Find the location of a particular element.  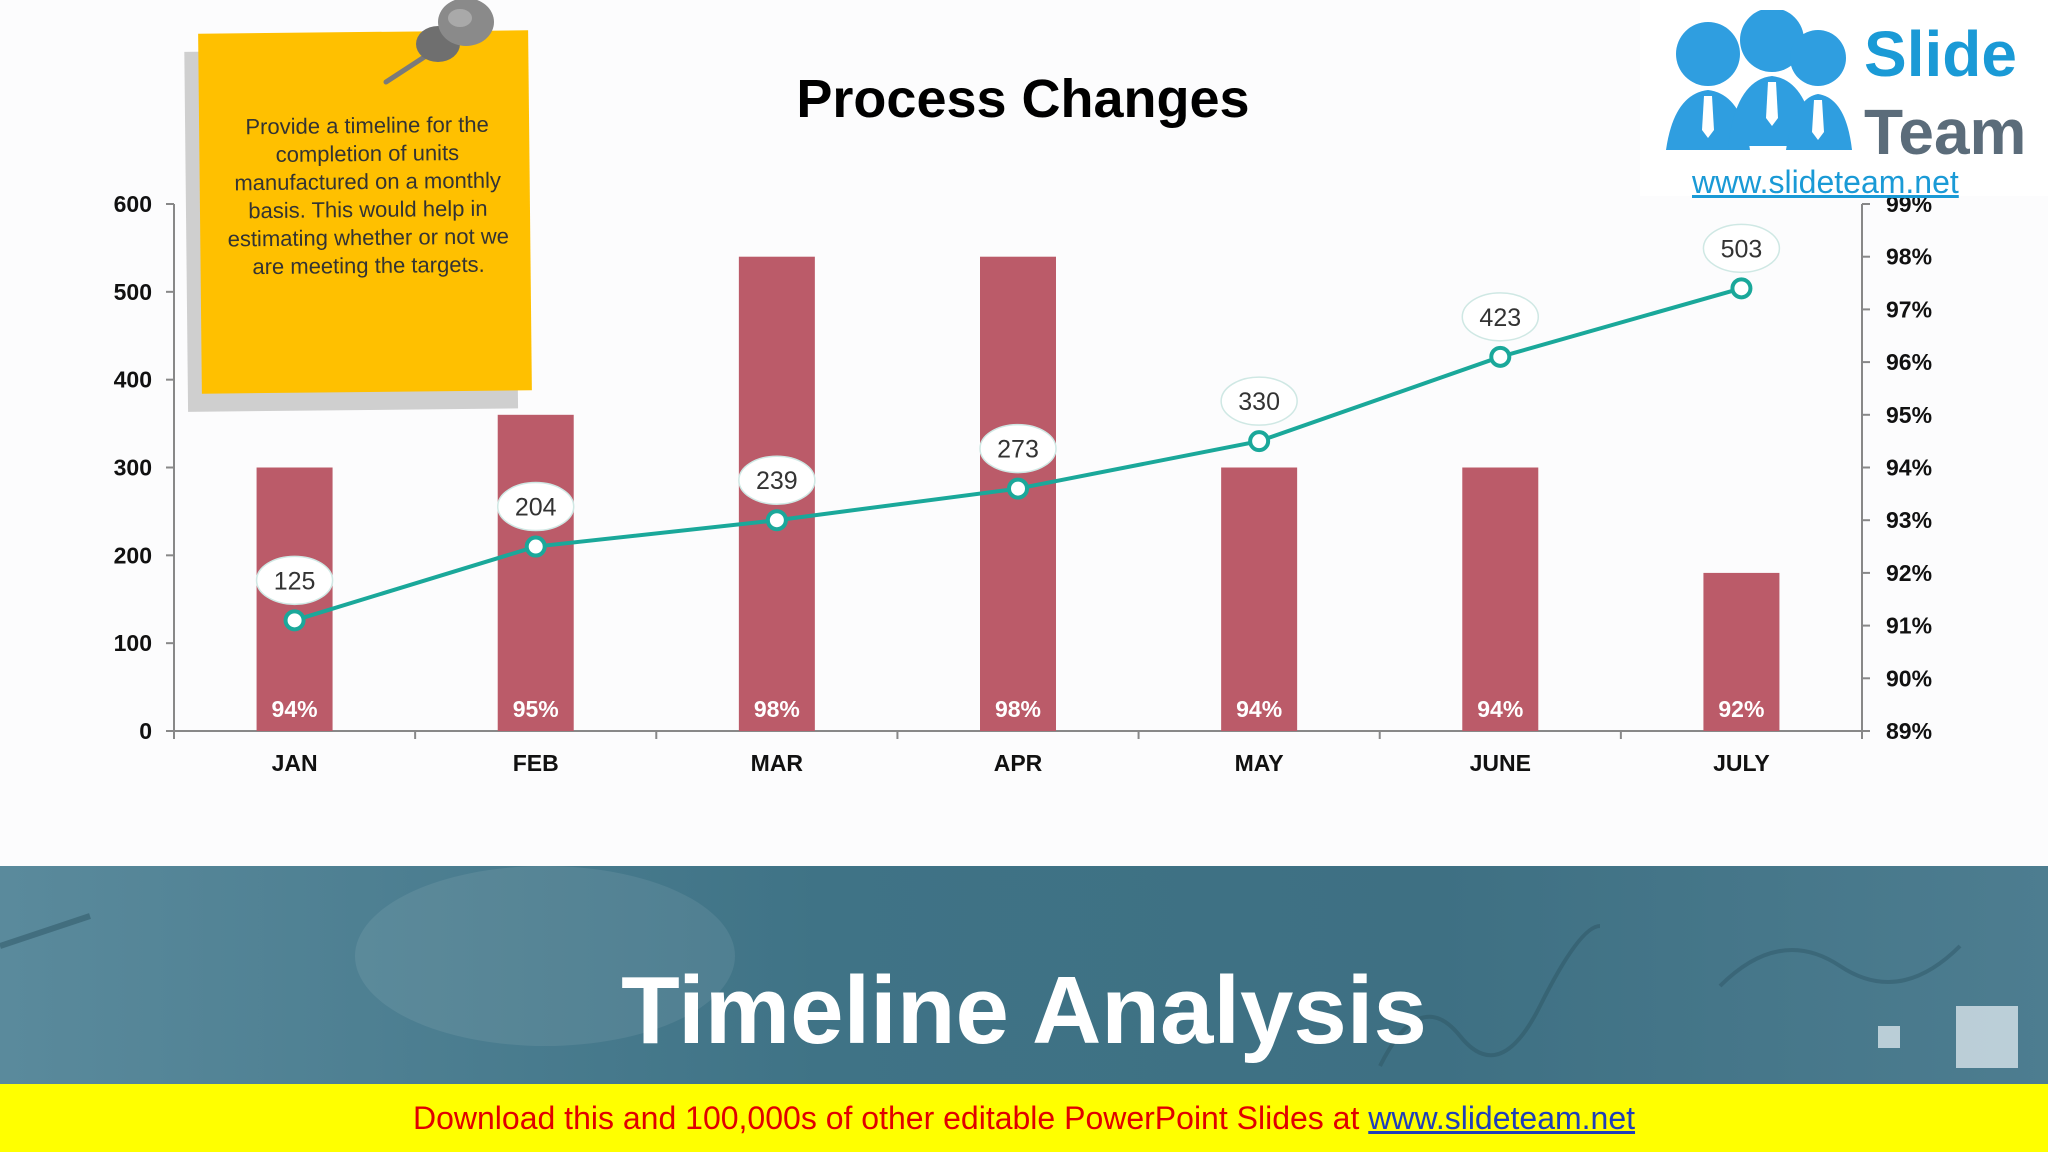

banner-title: Timeline Analysis is located at coordinates (1024, 1010).